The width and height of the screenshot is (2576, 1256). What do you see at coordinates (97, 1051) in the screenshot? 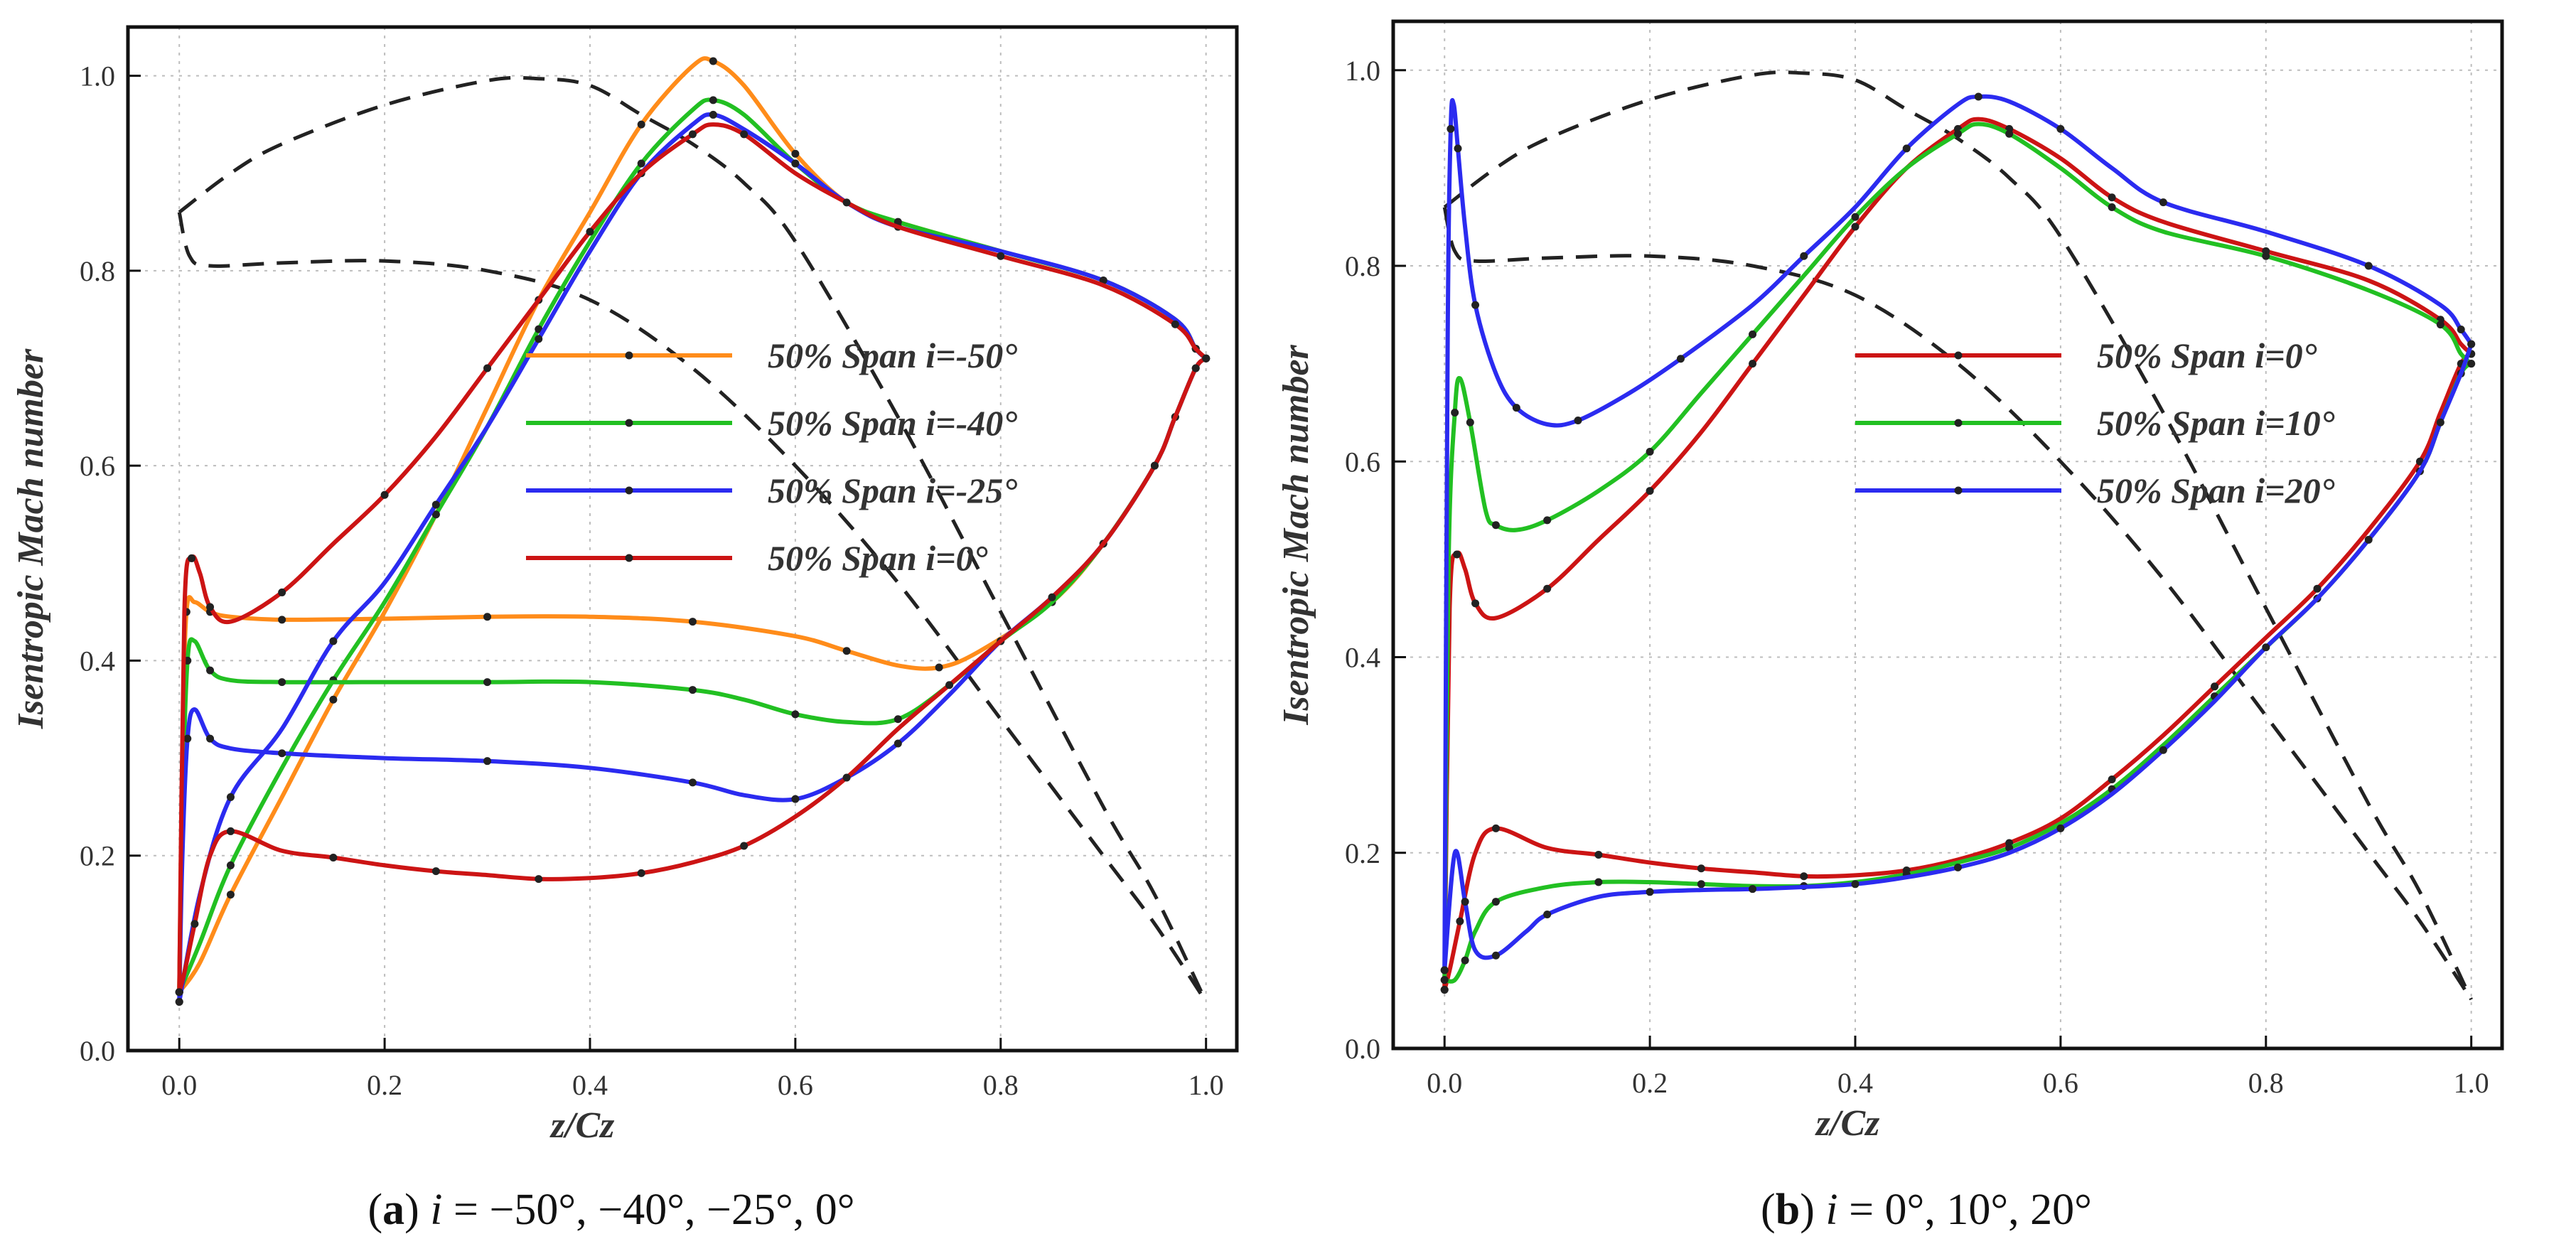
I see `y-tick-label: 0.0` at bounding box center [97, 1051].